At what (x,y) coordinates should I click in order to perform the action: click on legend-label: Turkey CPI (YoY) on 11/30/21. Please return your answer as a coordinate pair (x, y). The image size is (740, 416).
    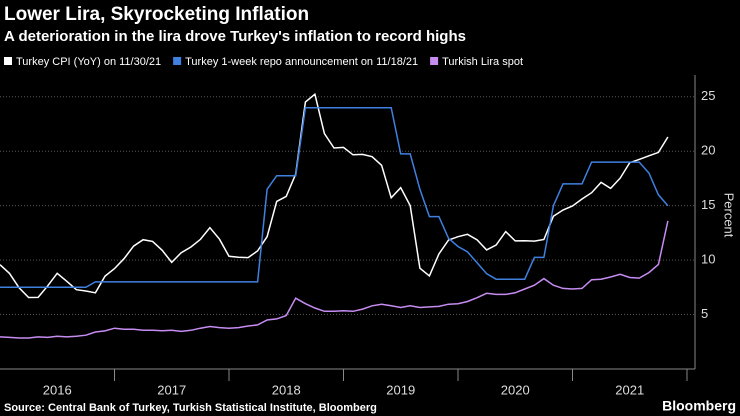
    Looking at the image, I should click on (88, 62).